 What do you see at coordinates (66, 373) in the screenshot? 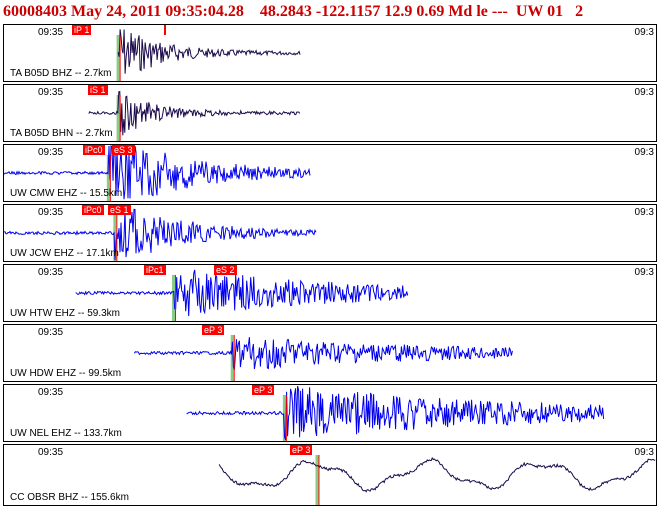
I see `channel-label: UW HDW EHZ -- 99.5km` at bounding box center [66, 373].